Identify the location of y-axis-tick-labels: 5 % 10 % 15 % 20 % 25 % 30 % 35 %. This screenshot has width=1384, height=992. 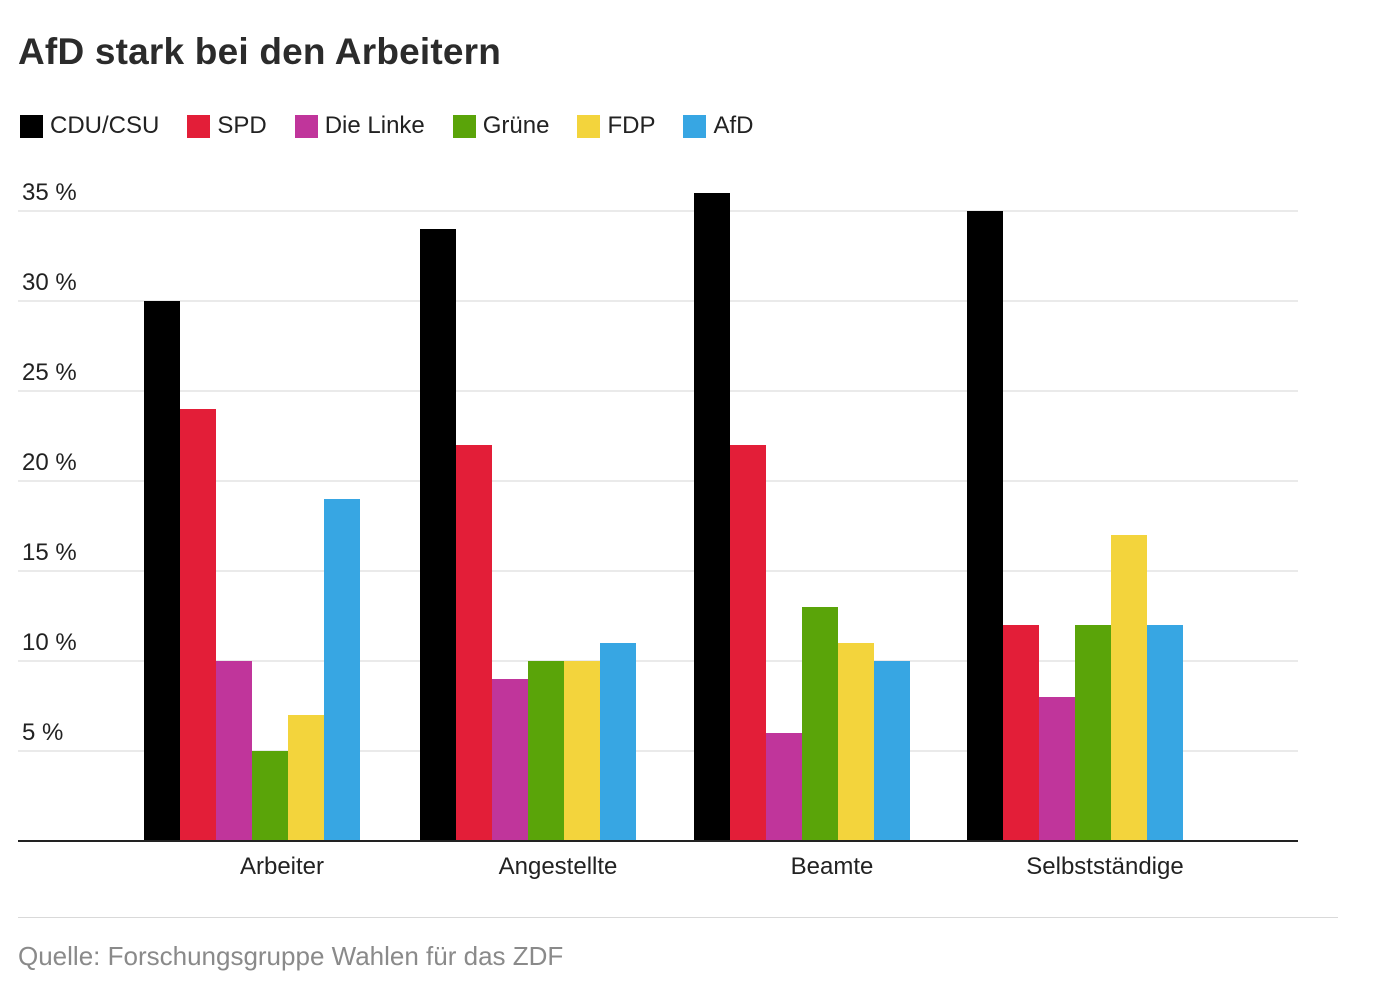
(49, 462).